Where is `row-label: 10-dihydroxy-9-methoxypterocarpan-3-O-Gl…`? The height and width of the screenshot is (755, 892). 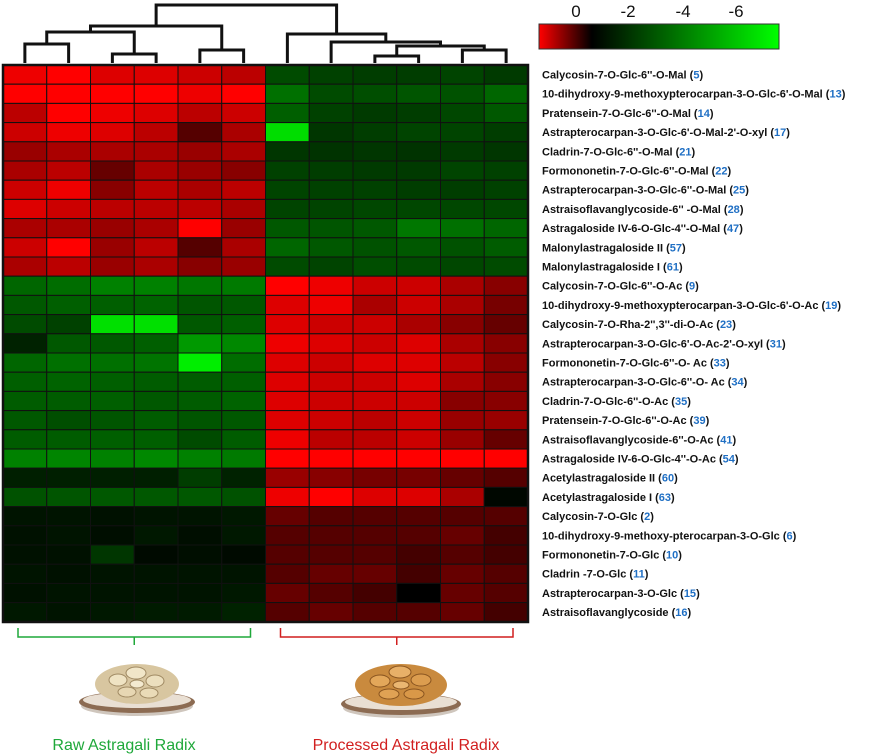 row-label: 10-dihydroxy-9-methoxypterocarpan-3-O-Gl… is located at coordinates (691, 306).